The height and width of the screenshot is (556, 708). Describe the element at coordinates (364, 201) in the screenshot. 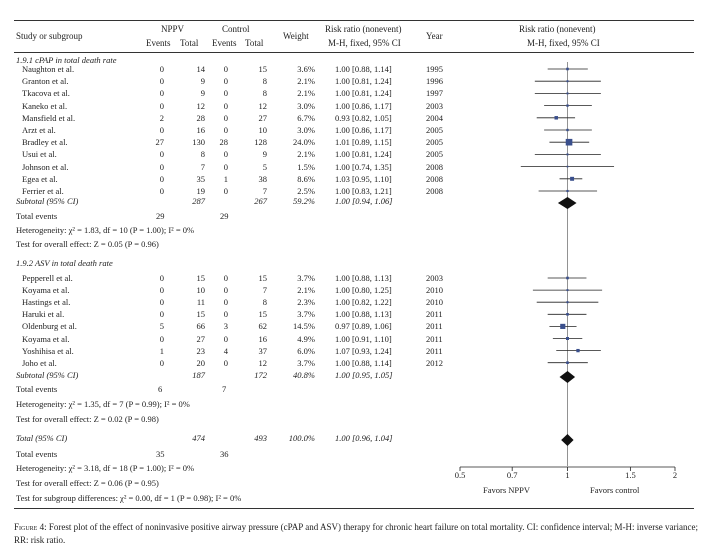

I see `group1-subtotal-rr: 1.00 [0.94, 1.06]` at that location.